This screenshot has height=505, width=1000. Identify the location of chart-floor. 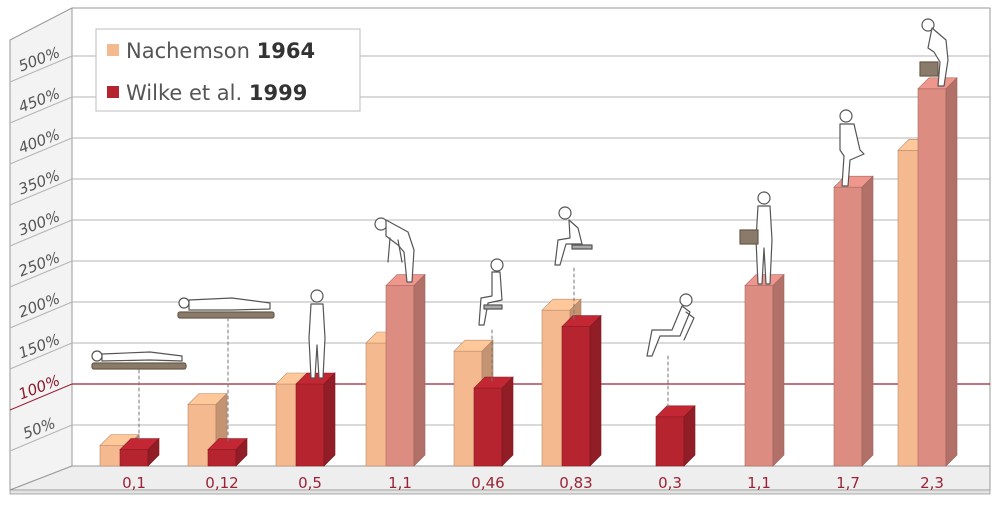
(500, 480).